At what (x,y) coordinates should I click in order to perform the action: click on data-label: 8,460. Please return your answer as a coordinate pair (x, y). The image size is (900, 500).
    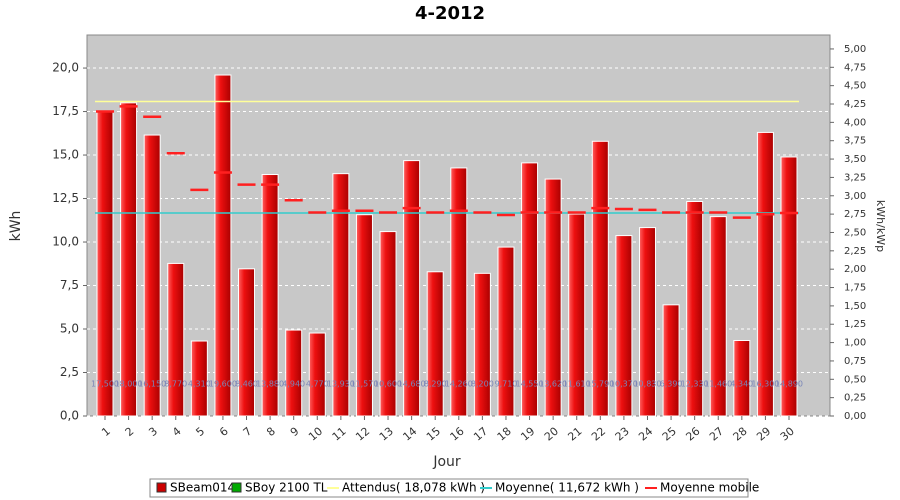
    Looking at the image, I should click on (246, 384).